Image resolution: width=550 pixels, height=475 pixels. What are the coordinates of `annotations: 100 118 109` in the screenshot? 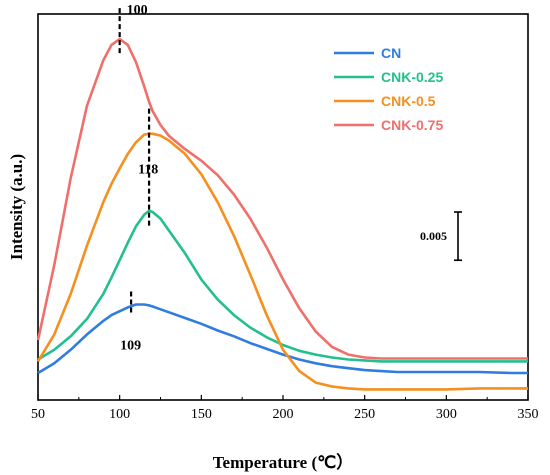 It's located at (138, 178).